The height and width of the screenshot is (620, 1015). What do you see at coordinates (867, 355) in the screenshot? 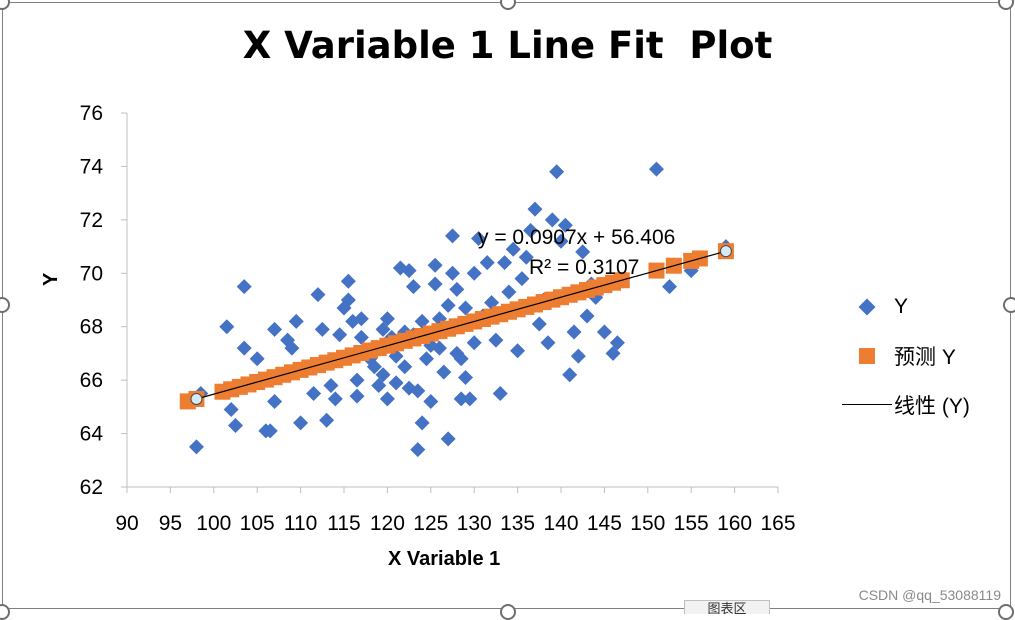
I see `square-marker-icon` at bounding box center [867, 355].